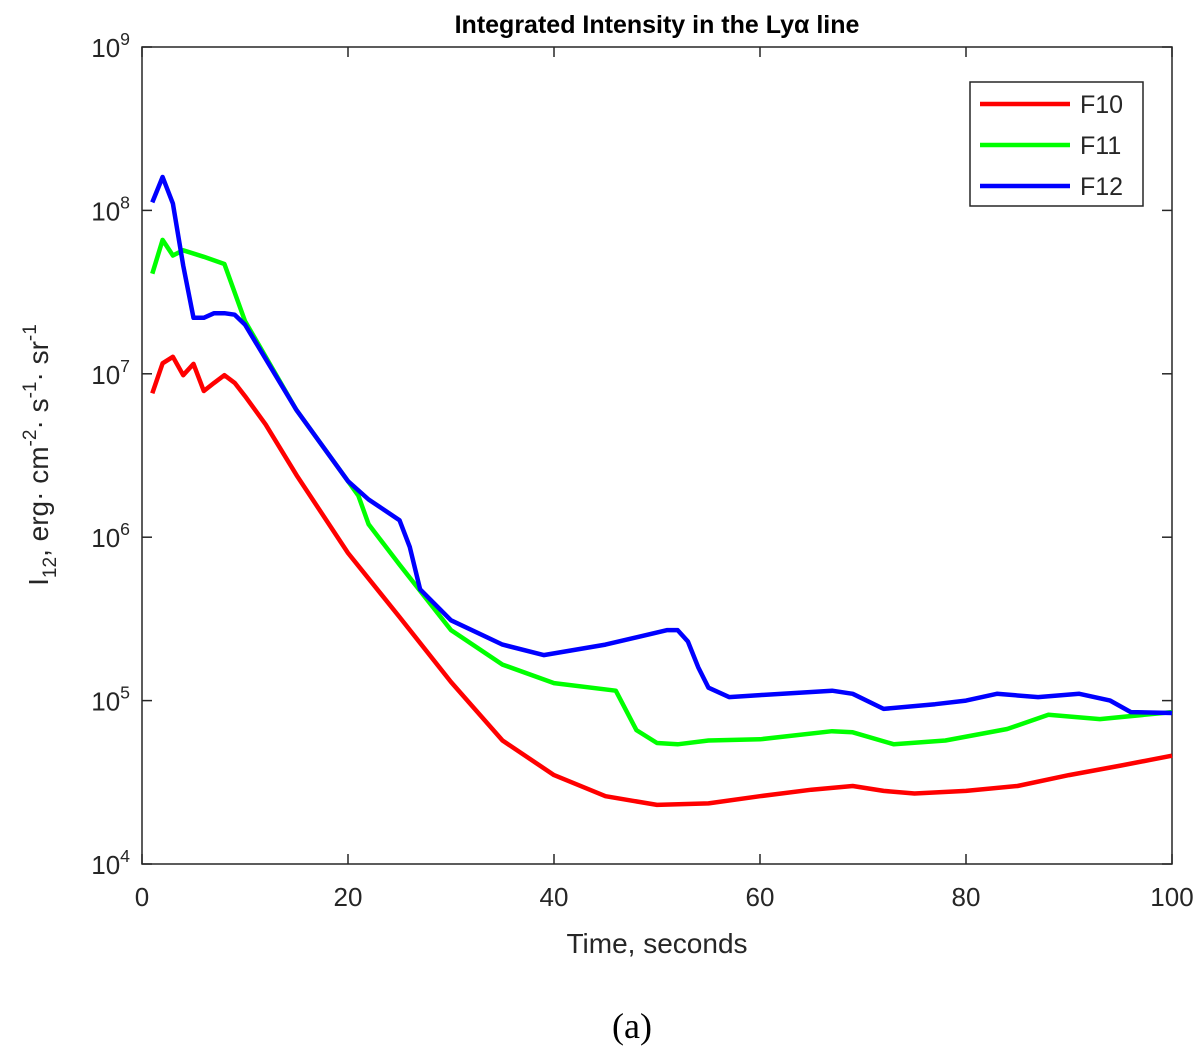  I want to click on legend-label: F10, so click(1101, 105).